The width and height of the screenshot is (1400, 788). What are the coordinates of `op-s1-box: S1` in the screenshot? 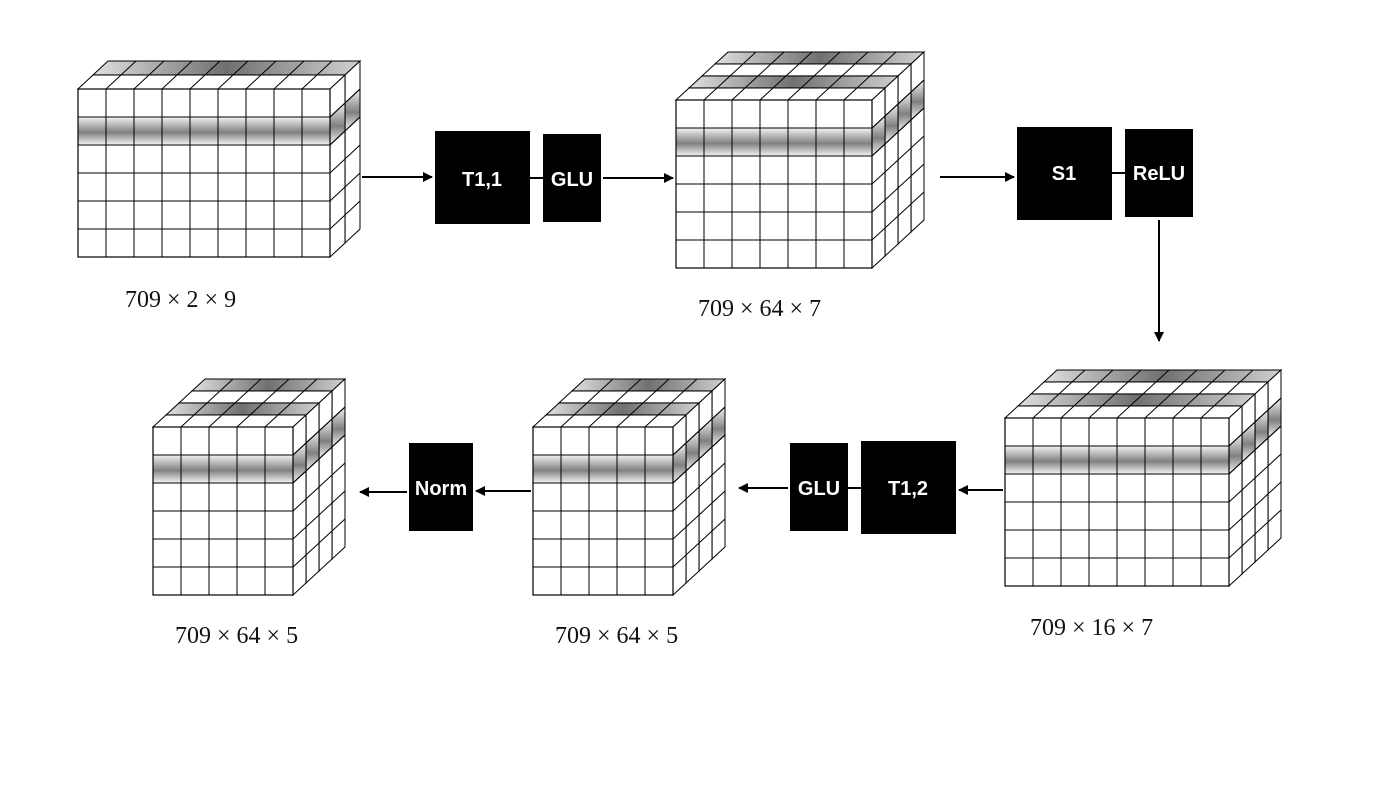 It's located at (1064, 173).